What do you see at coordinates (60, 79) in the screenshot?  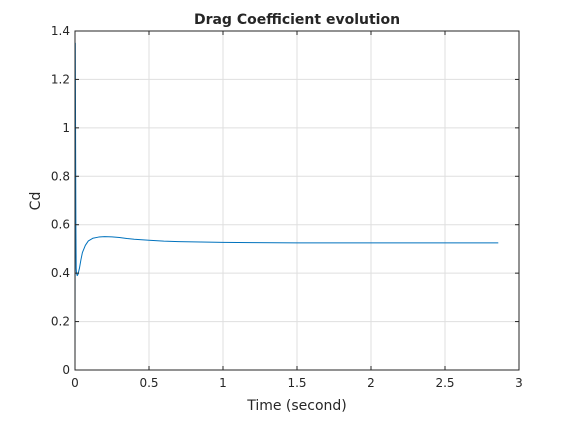 I see `y-tick-label: 1.2` at bounding box center [60, 79].